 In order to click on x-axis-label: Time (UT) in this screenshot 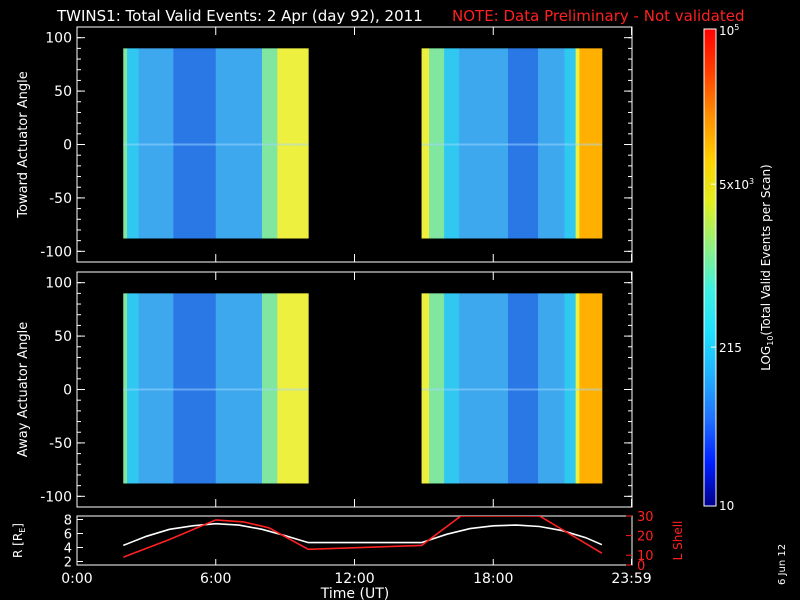, I will do `click(354, 593)`.